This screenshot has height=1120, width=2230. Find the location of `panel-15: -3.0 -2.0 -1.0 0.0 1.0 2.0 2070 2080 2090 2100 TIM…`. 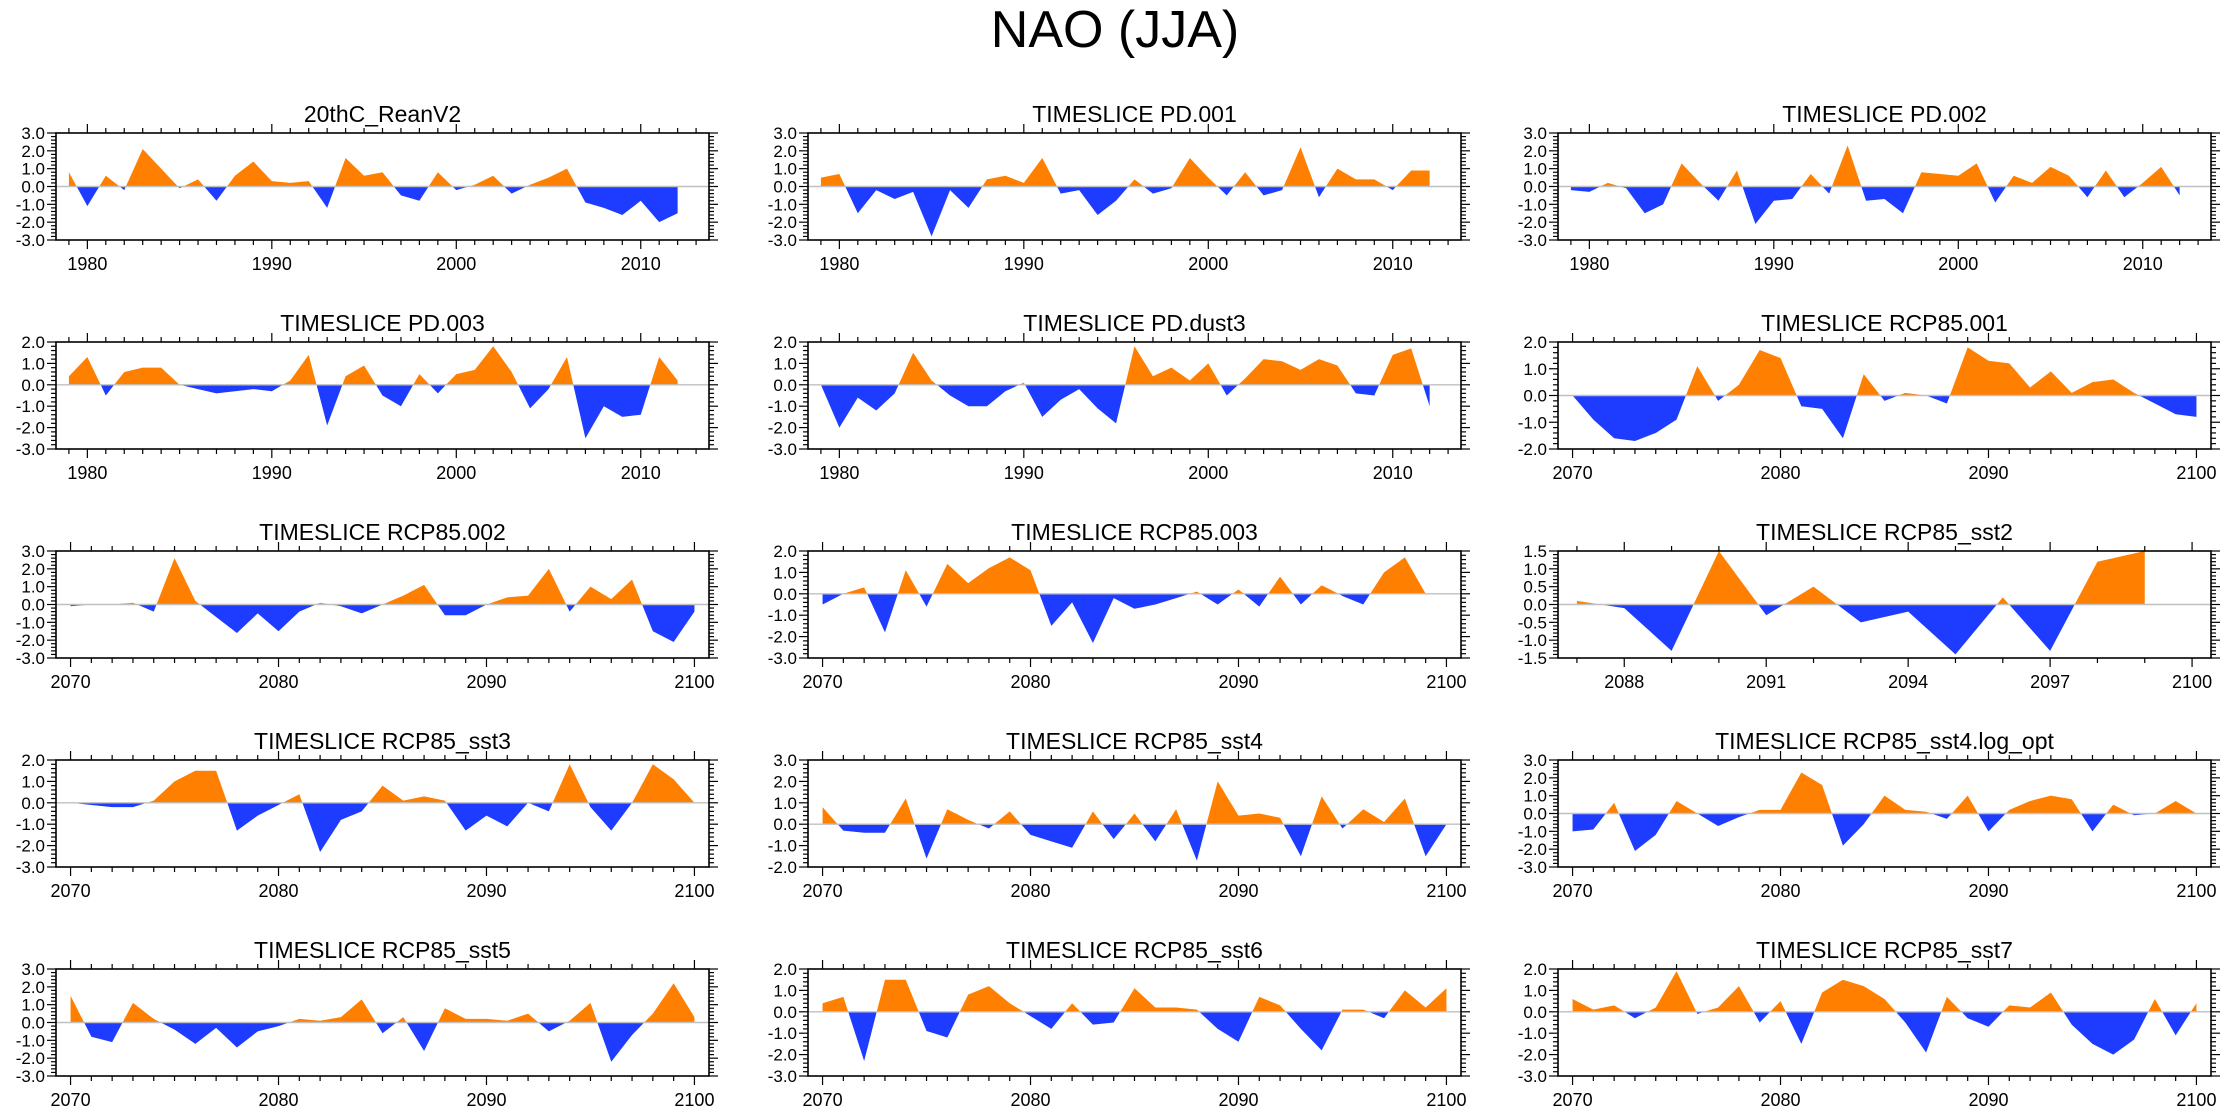

panel-15: -3.0 -2.0 -1.0 0.0 1.0 2.0 2070 2080 2090 2100 TIM… is located at coordinates (1869, 1023).